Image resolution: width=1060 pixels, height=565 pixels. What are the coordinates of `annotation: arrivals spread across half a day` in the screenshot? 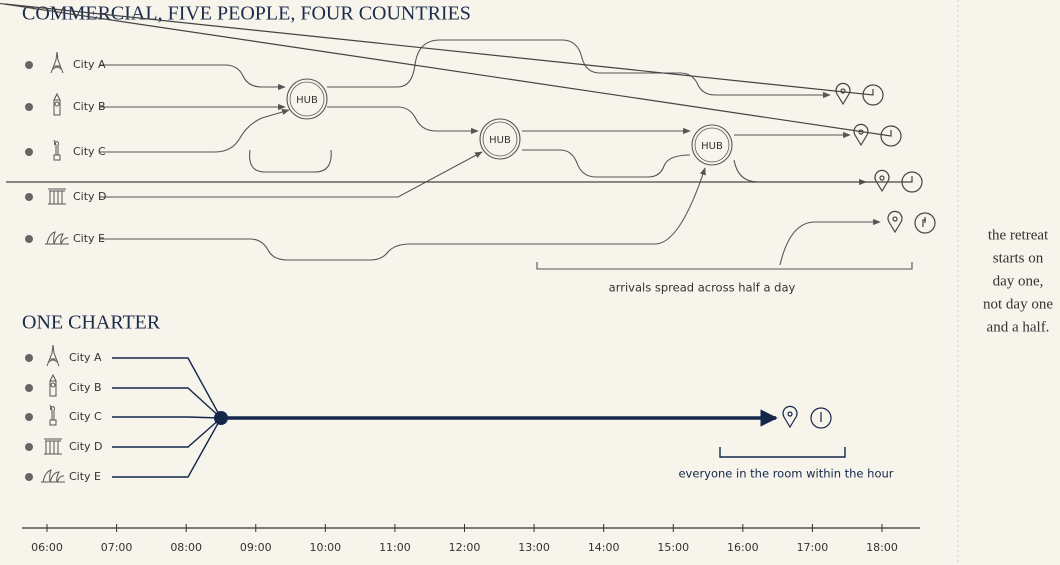 It's located at (702, 288).